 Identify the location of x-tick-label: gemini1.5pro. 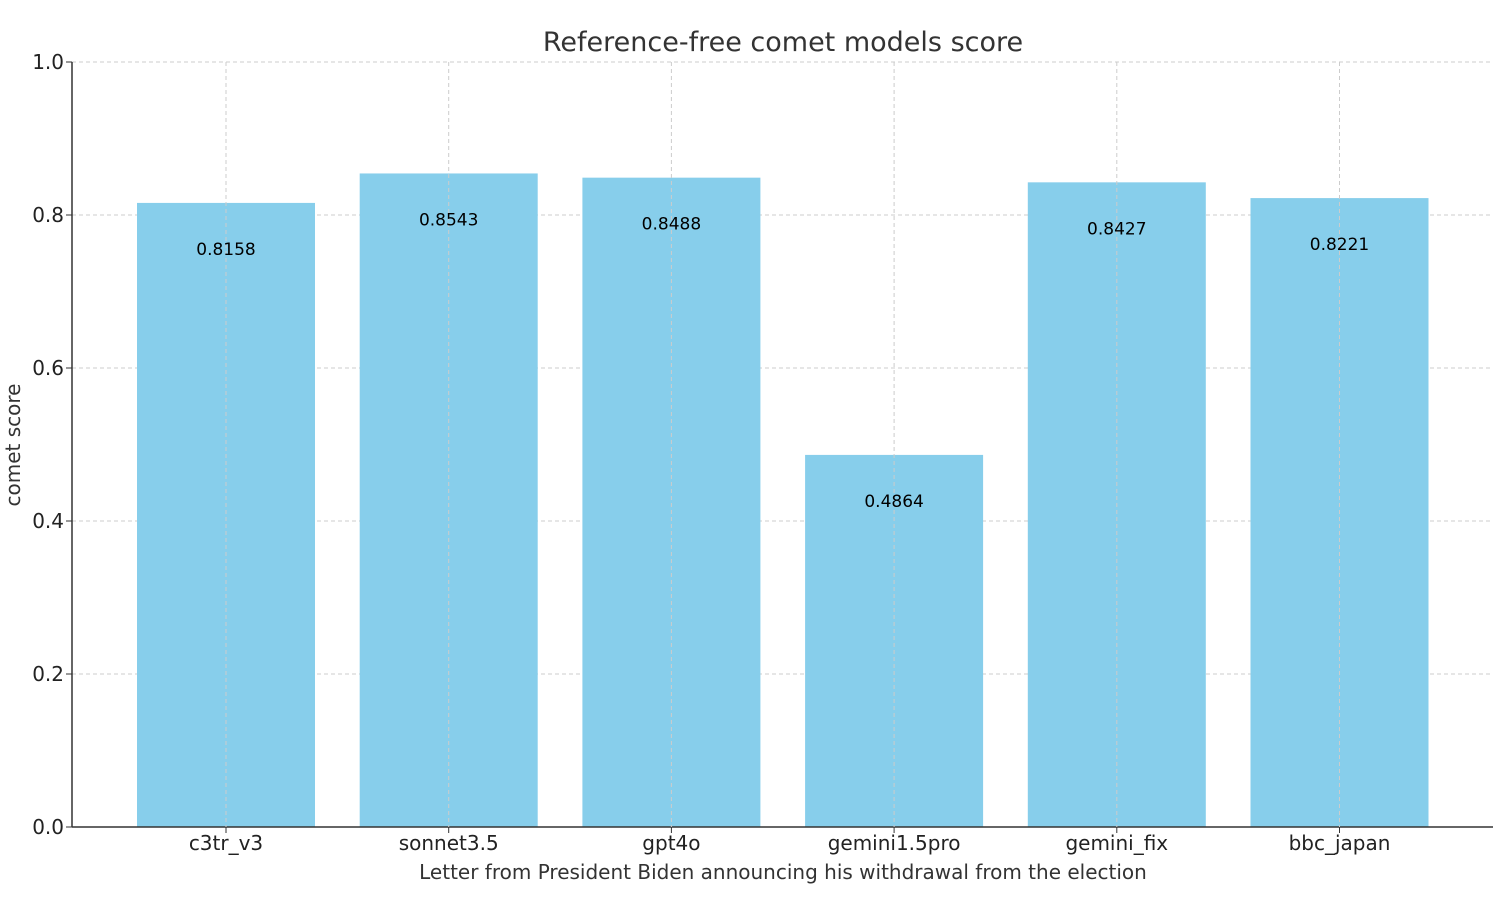
(894, 843).